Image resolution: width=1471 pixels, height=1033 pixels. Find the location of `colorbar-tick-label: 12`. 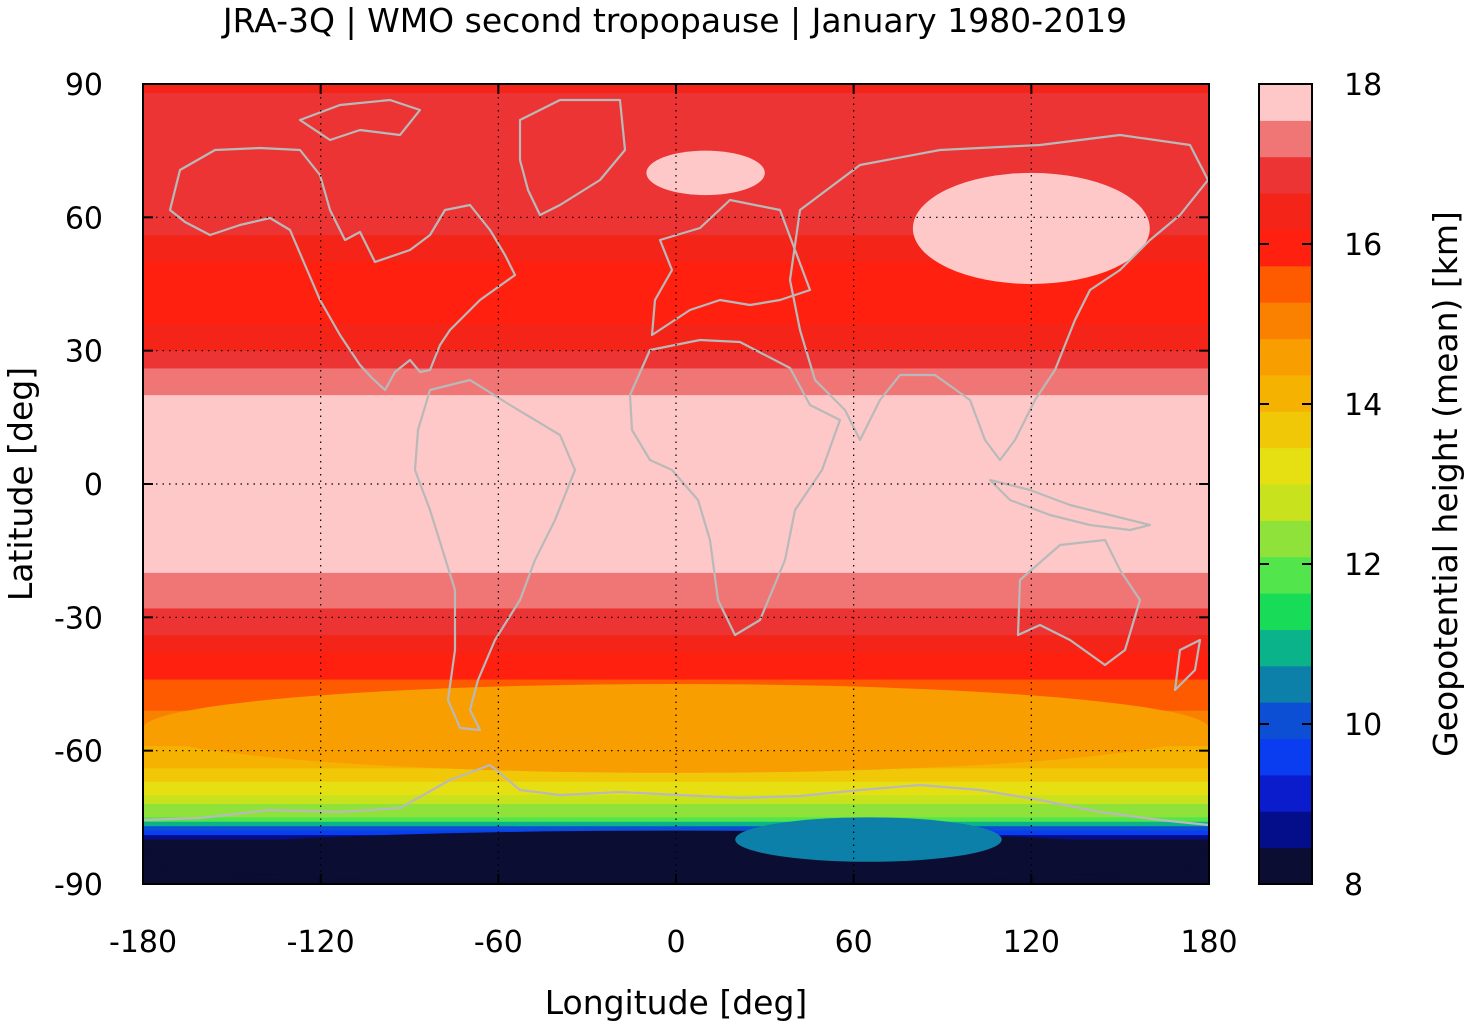

colorbar-tick-label: 12 is located at coordinates (1363, 565).